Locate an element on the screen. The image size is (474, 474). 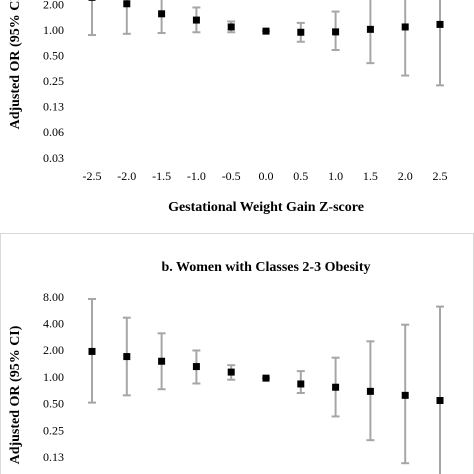
x-tick-label: 1.0 is located at coordinates (335, 176).